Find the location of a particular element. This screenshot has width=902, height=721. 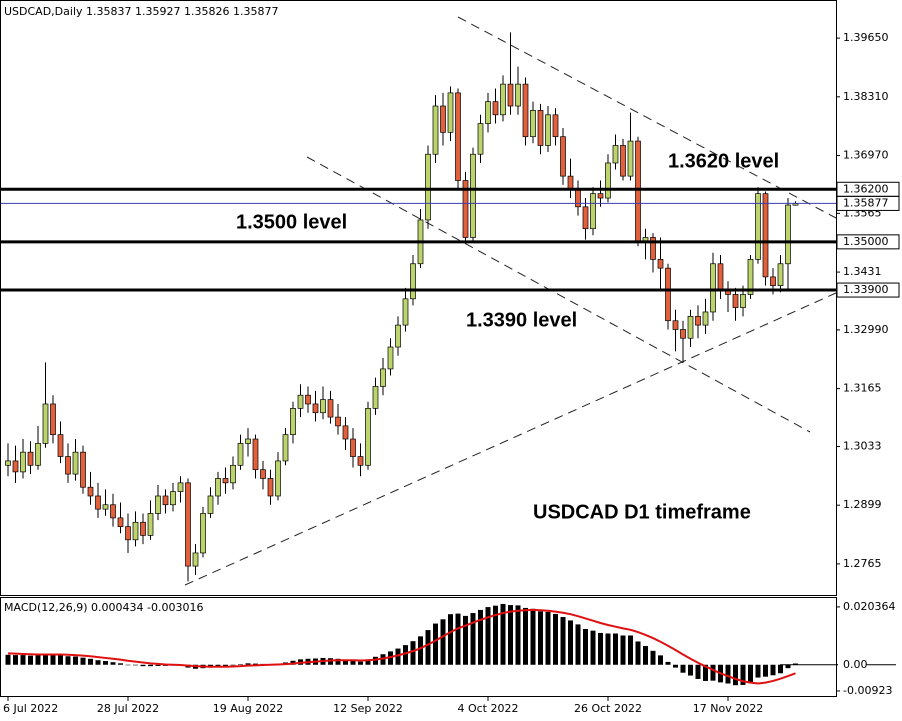

annotation: USDCAD D1 timeframe is located at coordinates (642, 512).